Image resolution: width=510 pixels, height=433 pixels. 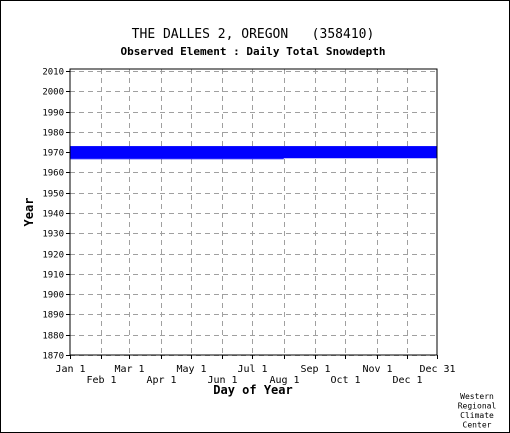 What do you see at coordinates (477, 425) in the screenshot?
I see `credit-line: Center` at bounding box center [477, 425].